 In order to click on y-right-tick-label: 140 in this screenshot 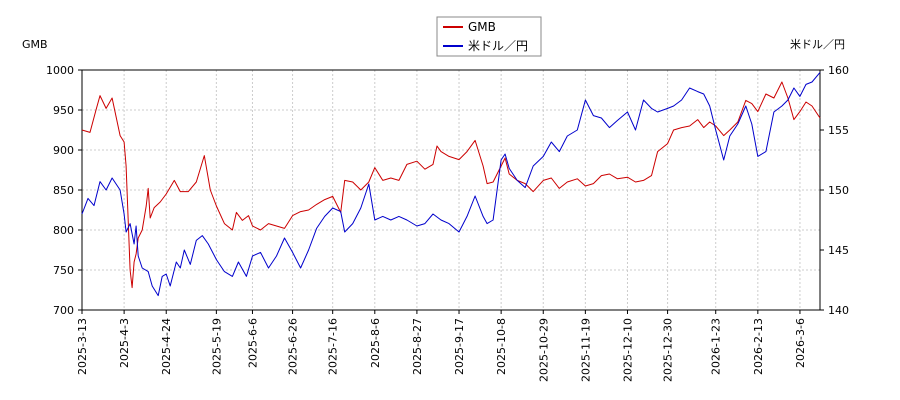, I will do `click(838, 310)`.